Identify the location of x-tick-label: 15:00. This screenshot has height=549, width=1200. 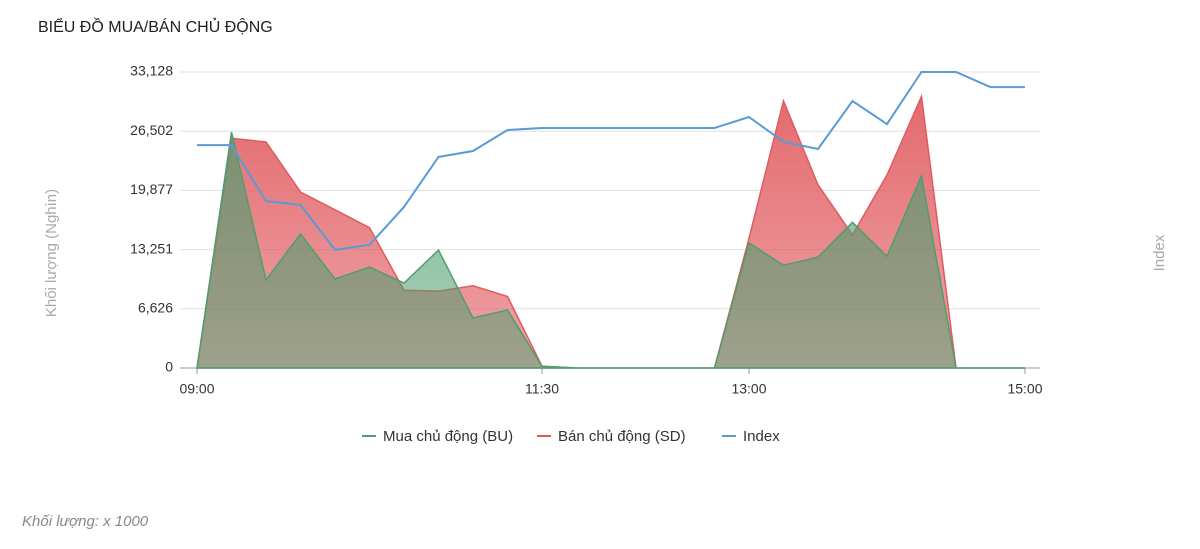
(1024, 389).